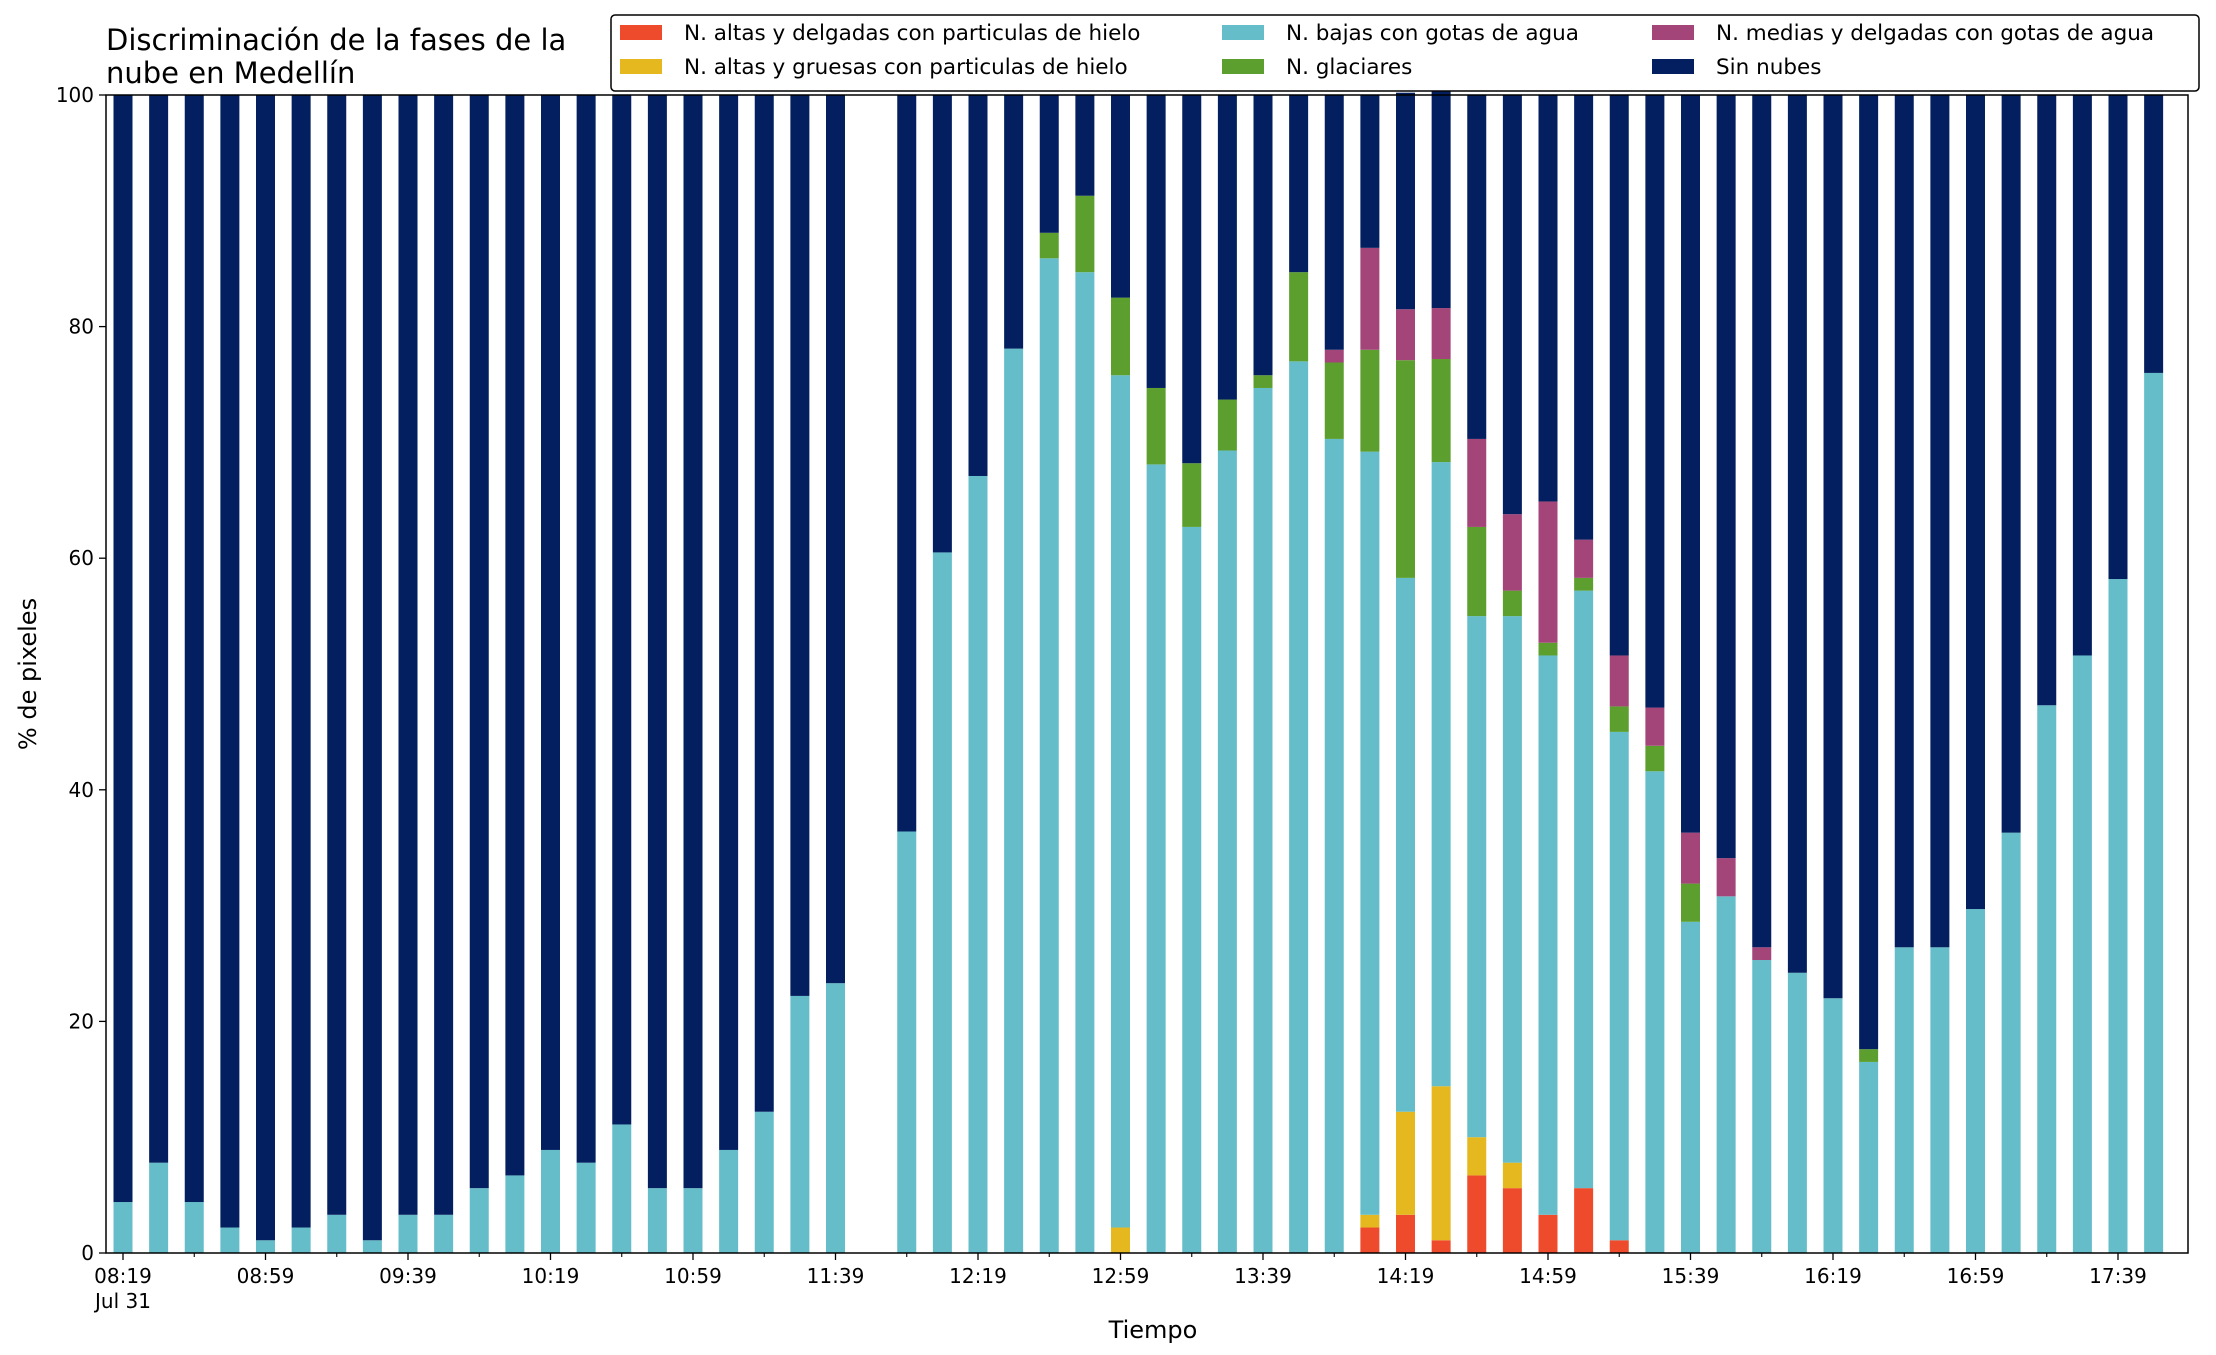 Image resolution: width=2216 pixels, height=1355 pixels. Describe the element at coordinates (87, 1253) in the screenshot. I see `y-tick-label: 0` at that location.